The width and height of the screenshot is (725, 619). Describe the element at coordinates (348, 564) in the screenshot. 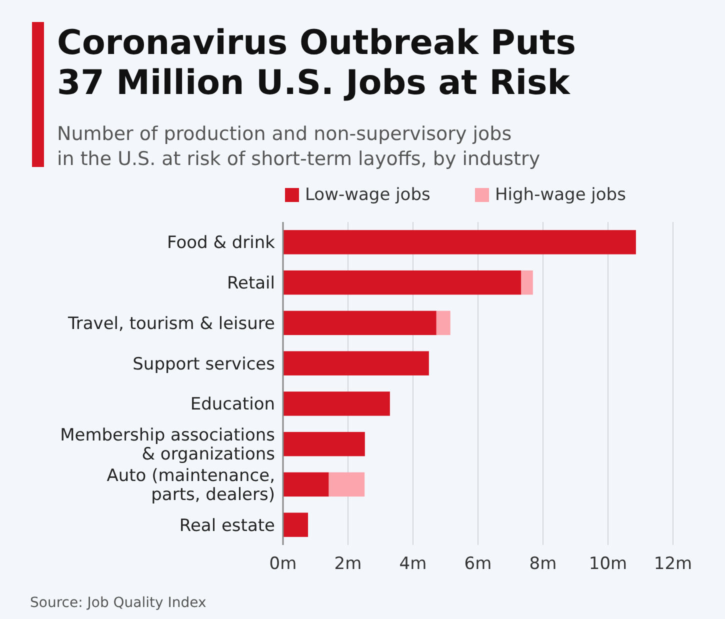

I see `x-tick-label: 2m` at that location.